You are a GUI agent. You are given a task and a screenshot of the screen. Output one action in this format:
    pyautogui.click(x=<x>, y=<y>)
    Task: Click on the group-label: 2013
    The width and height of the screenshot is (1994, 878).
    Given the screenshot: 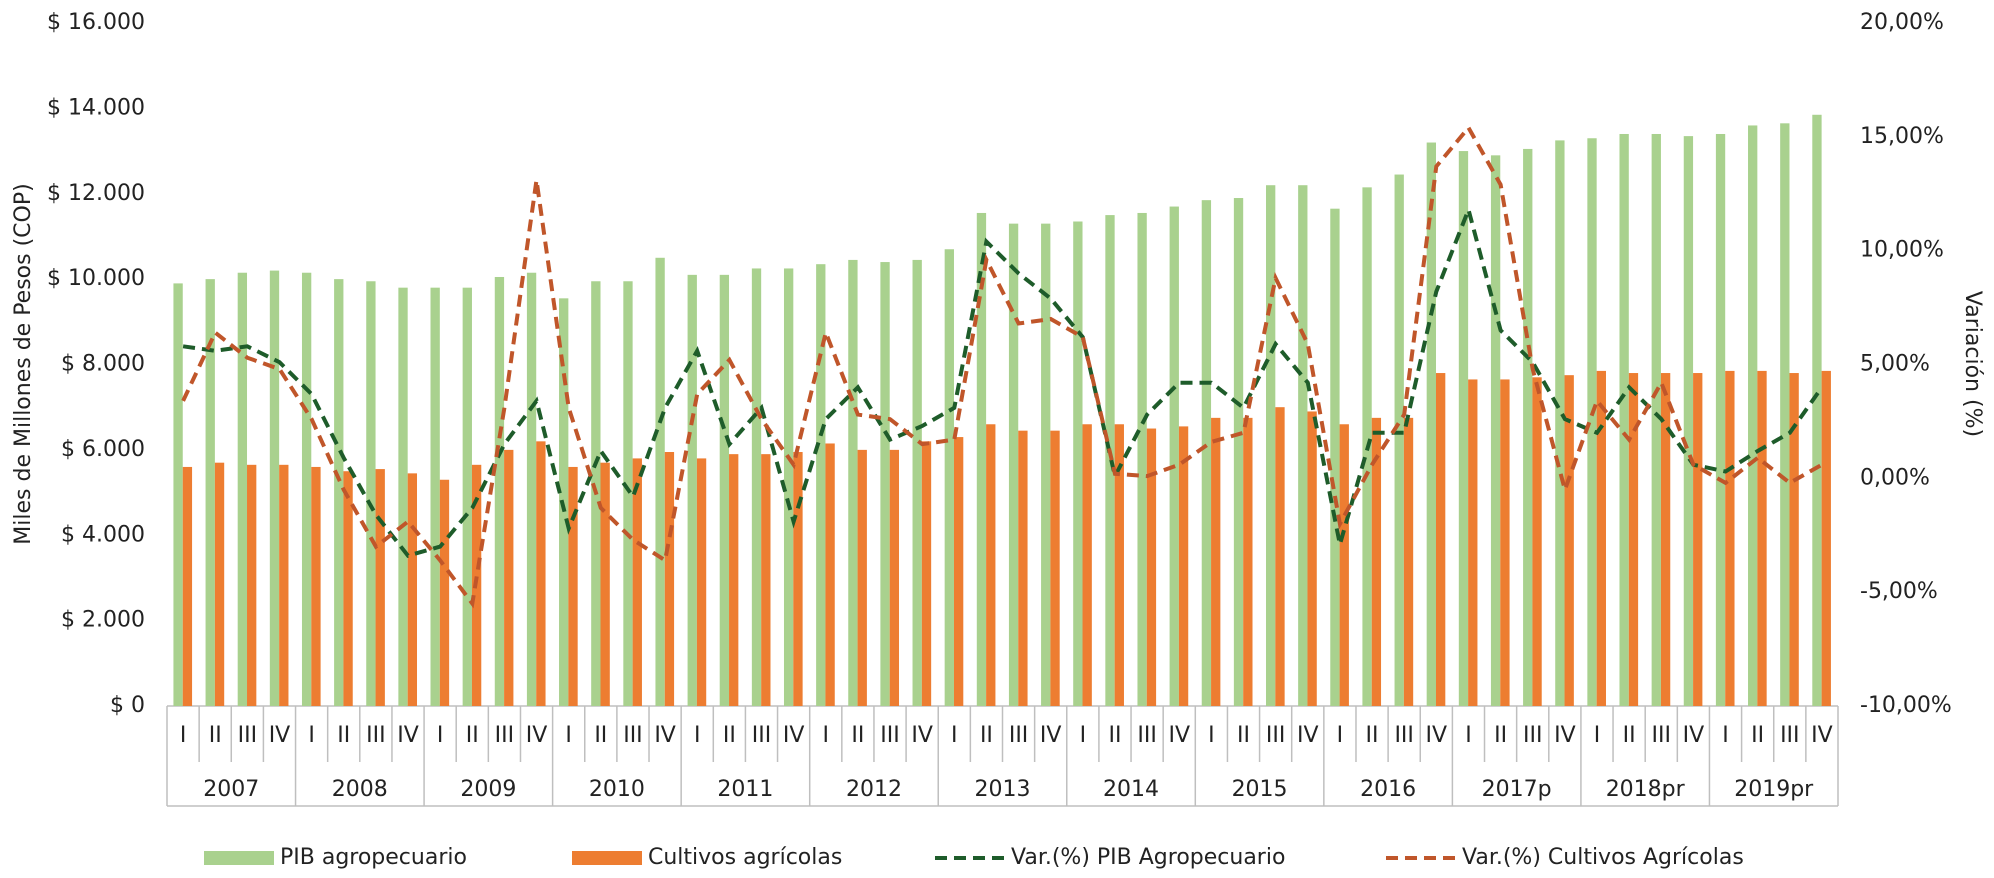 What is the action you would take?
    pyautogui.click(x=1003, y=789)
    